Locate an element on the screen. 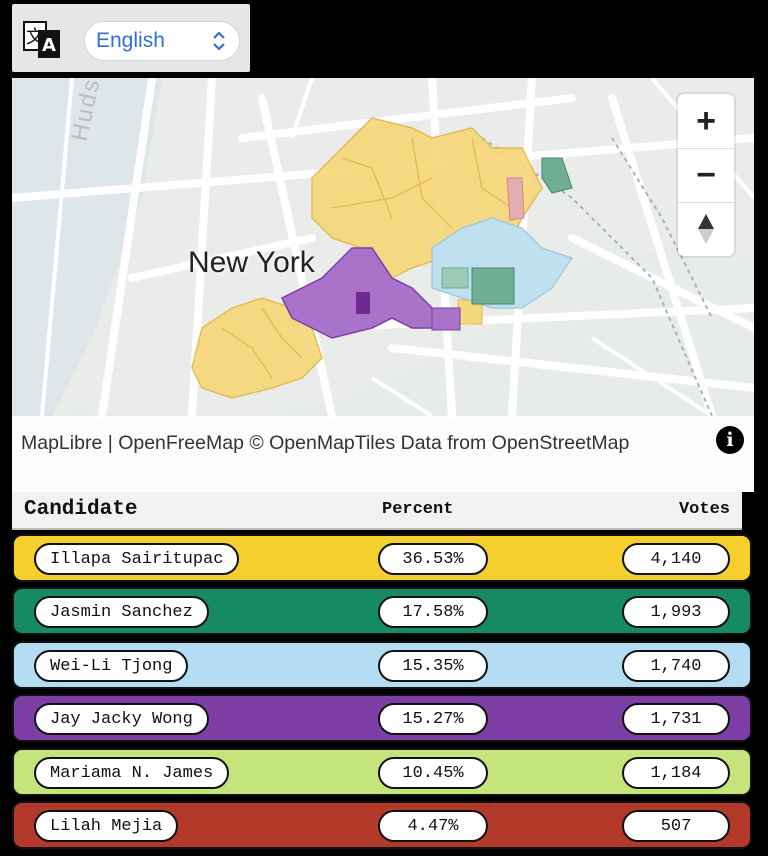 The width and height of the screenshot is (768, 856). translate-icon: 文 A is located at coordinates (41, 39).